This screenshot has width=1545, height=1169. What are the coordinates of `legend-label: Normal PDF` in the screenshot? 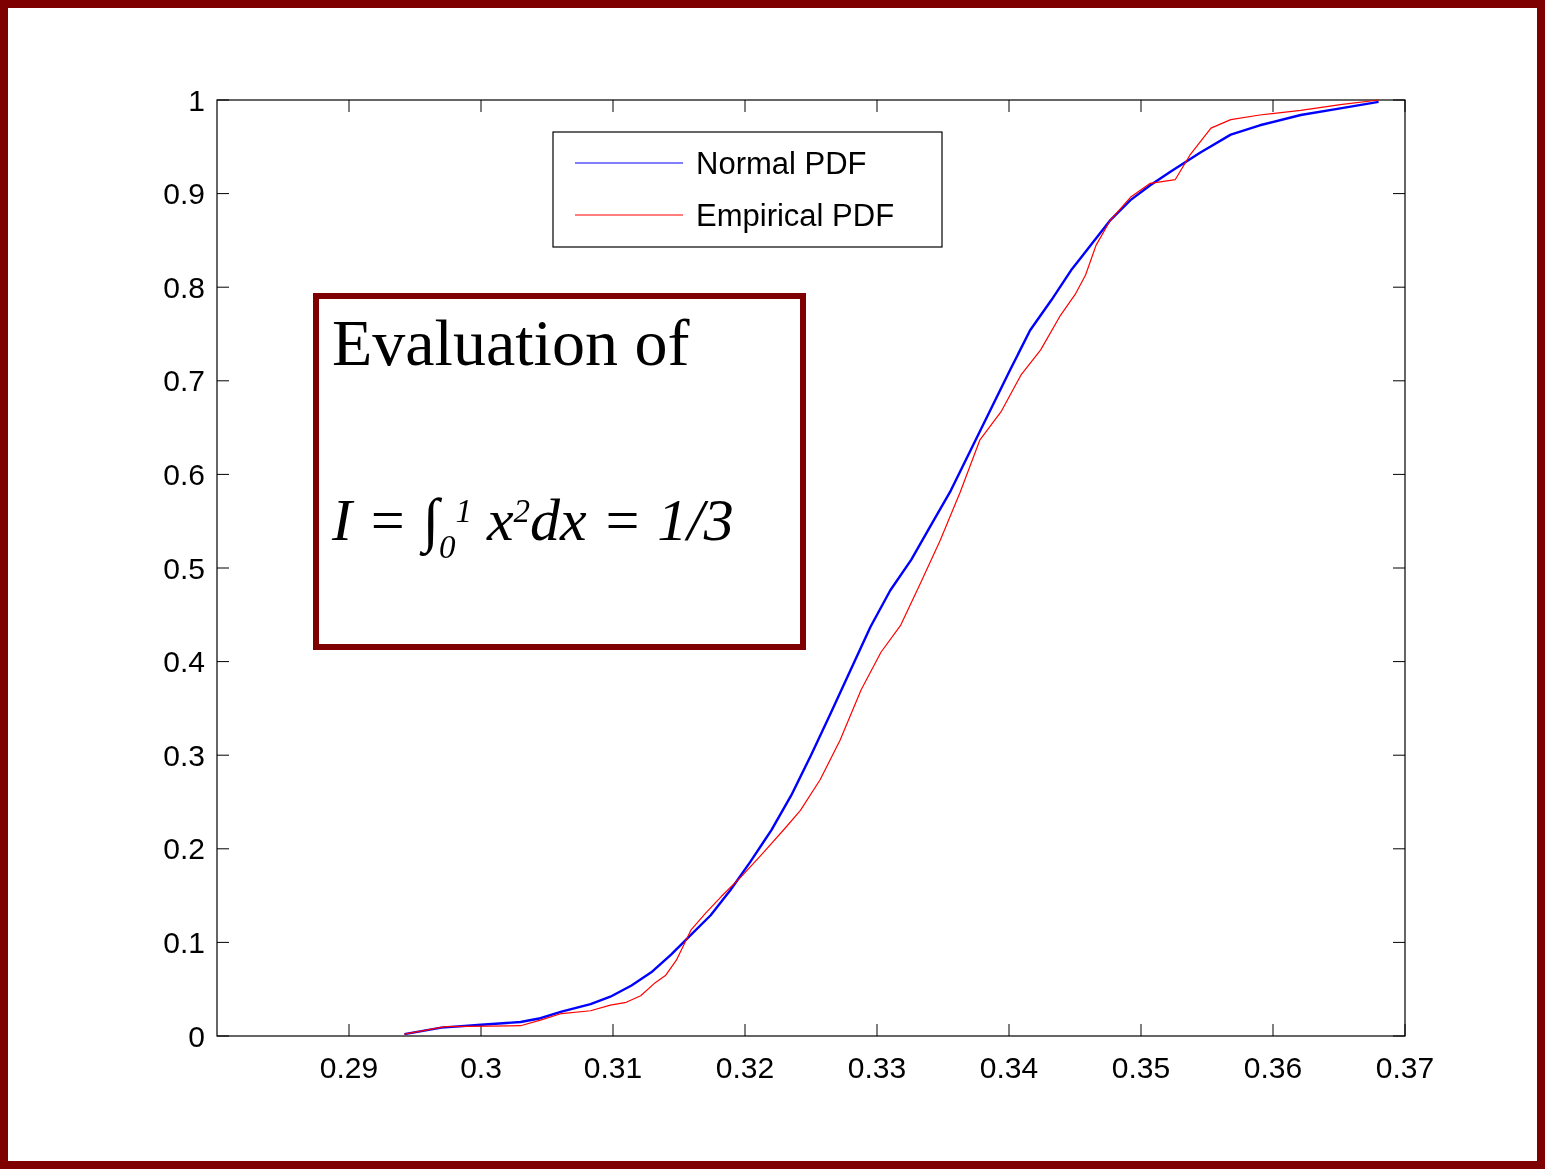 It's located at (781, 163).